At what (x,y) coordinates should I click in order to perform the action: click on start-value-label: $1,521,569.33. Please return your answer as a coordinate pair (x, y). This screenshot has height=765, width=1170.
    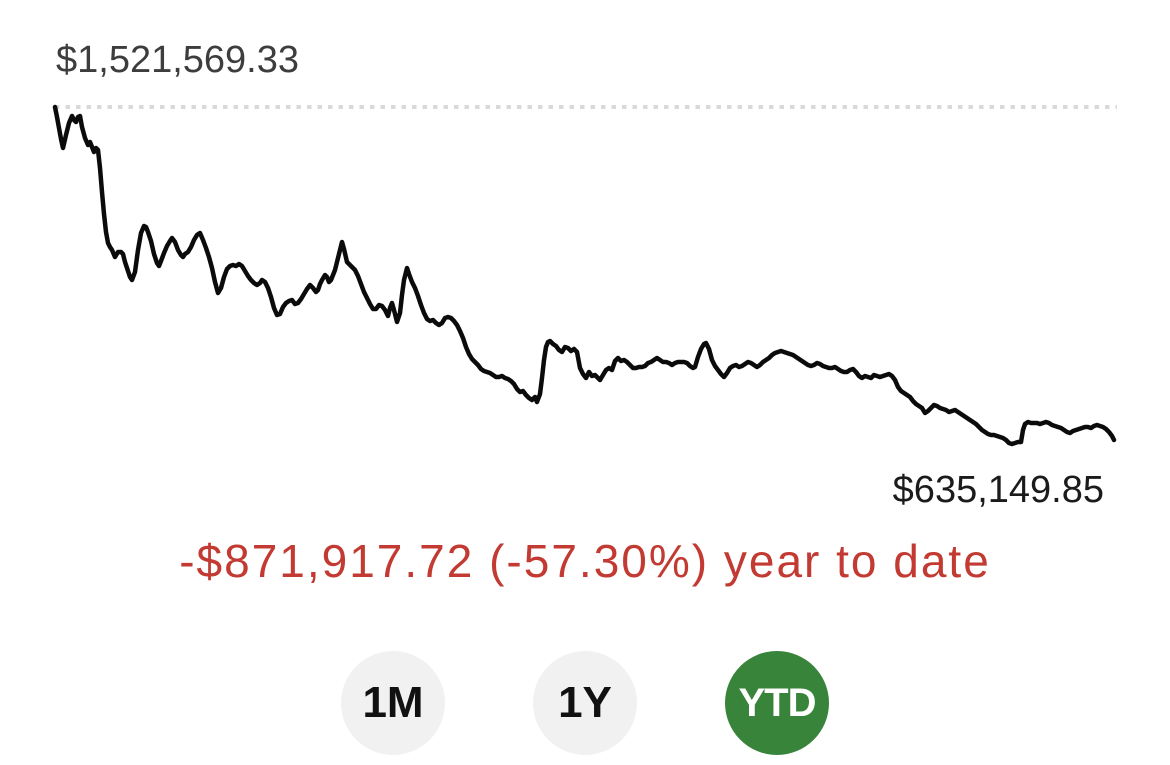
    Looking at the image, I should click on (178, 60).